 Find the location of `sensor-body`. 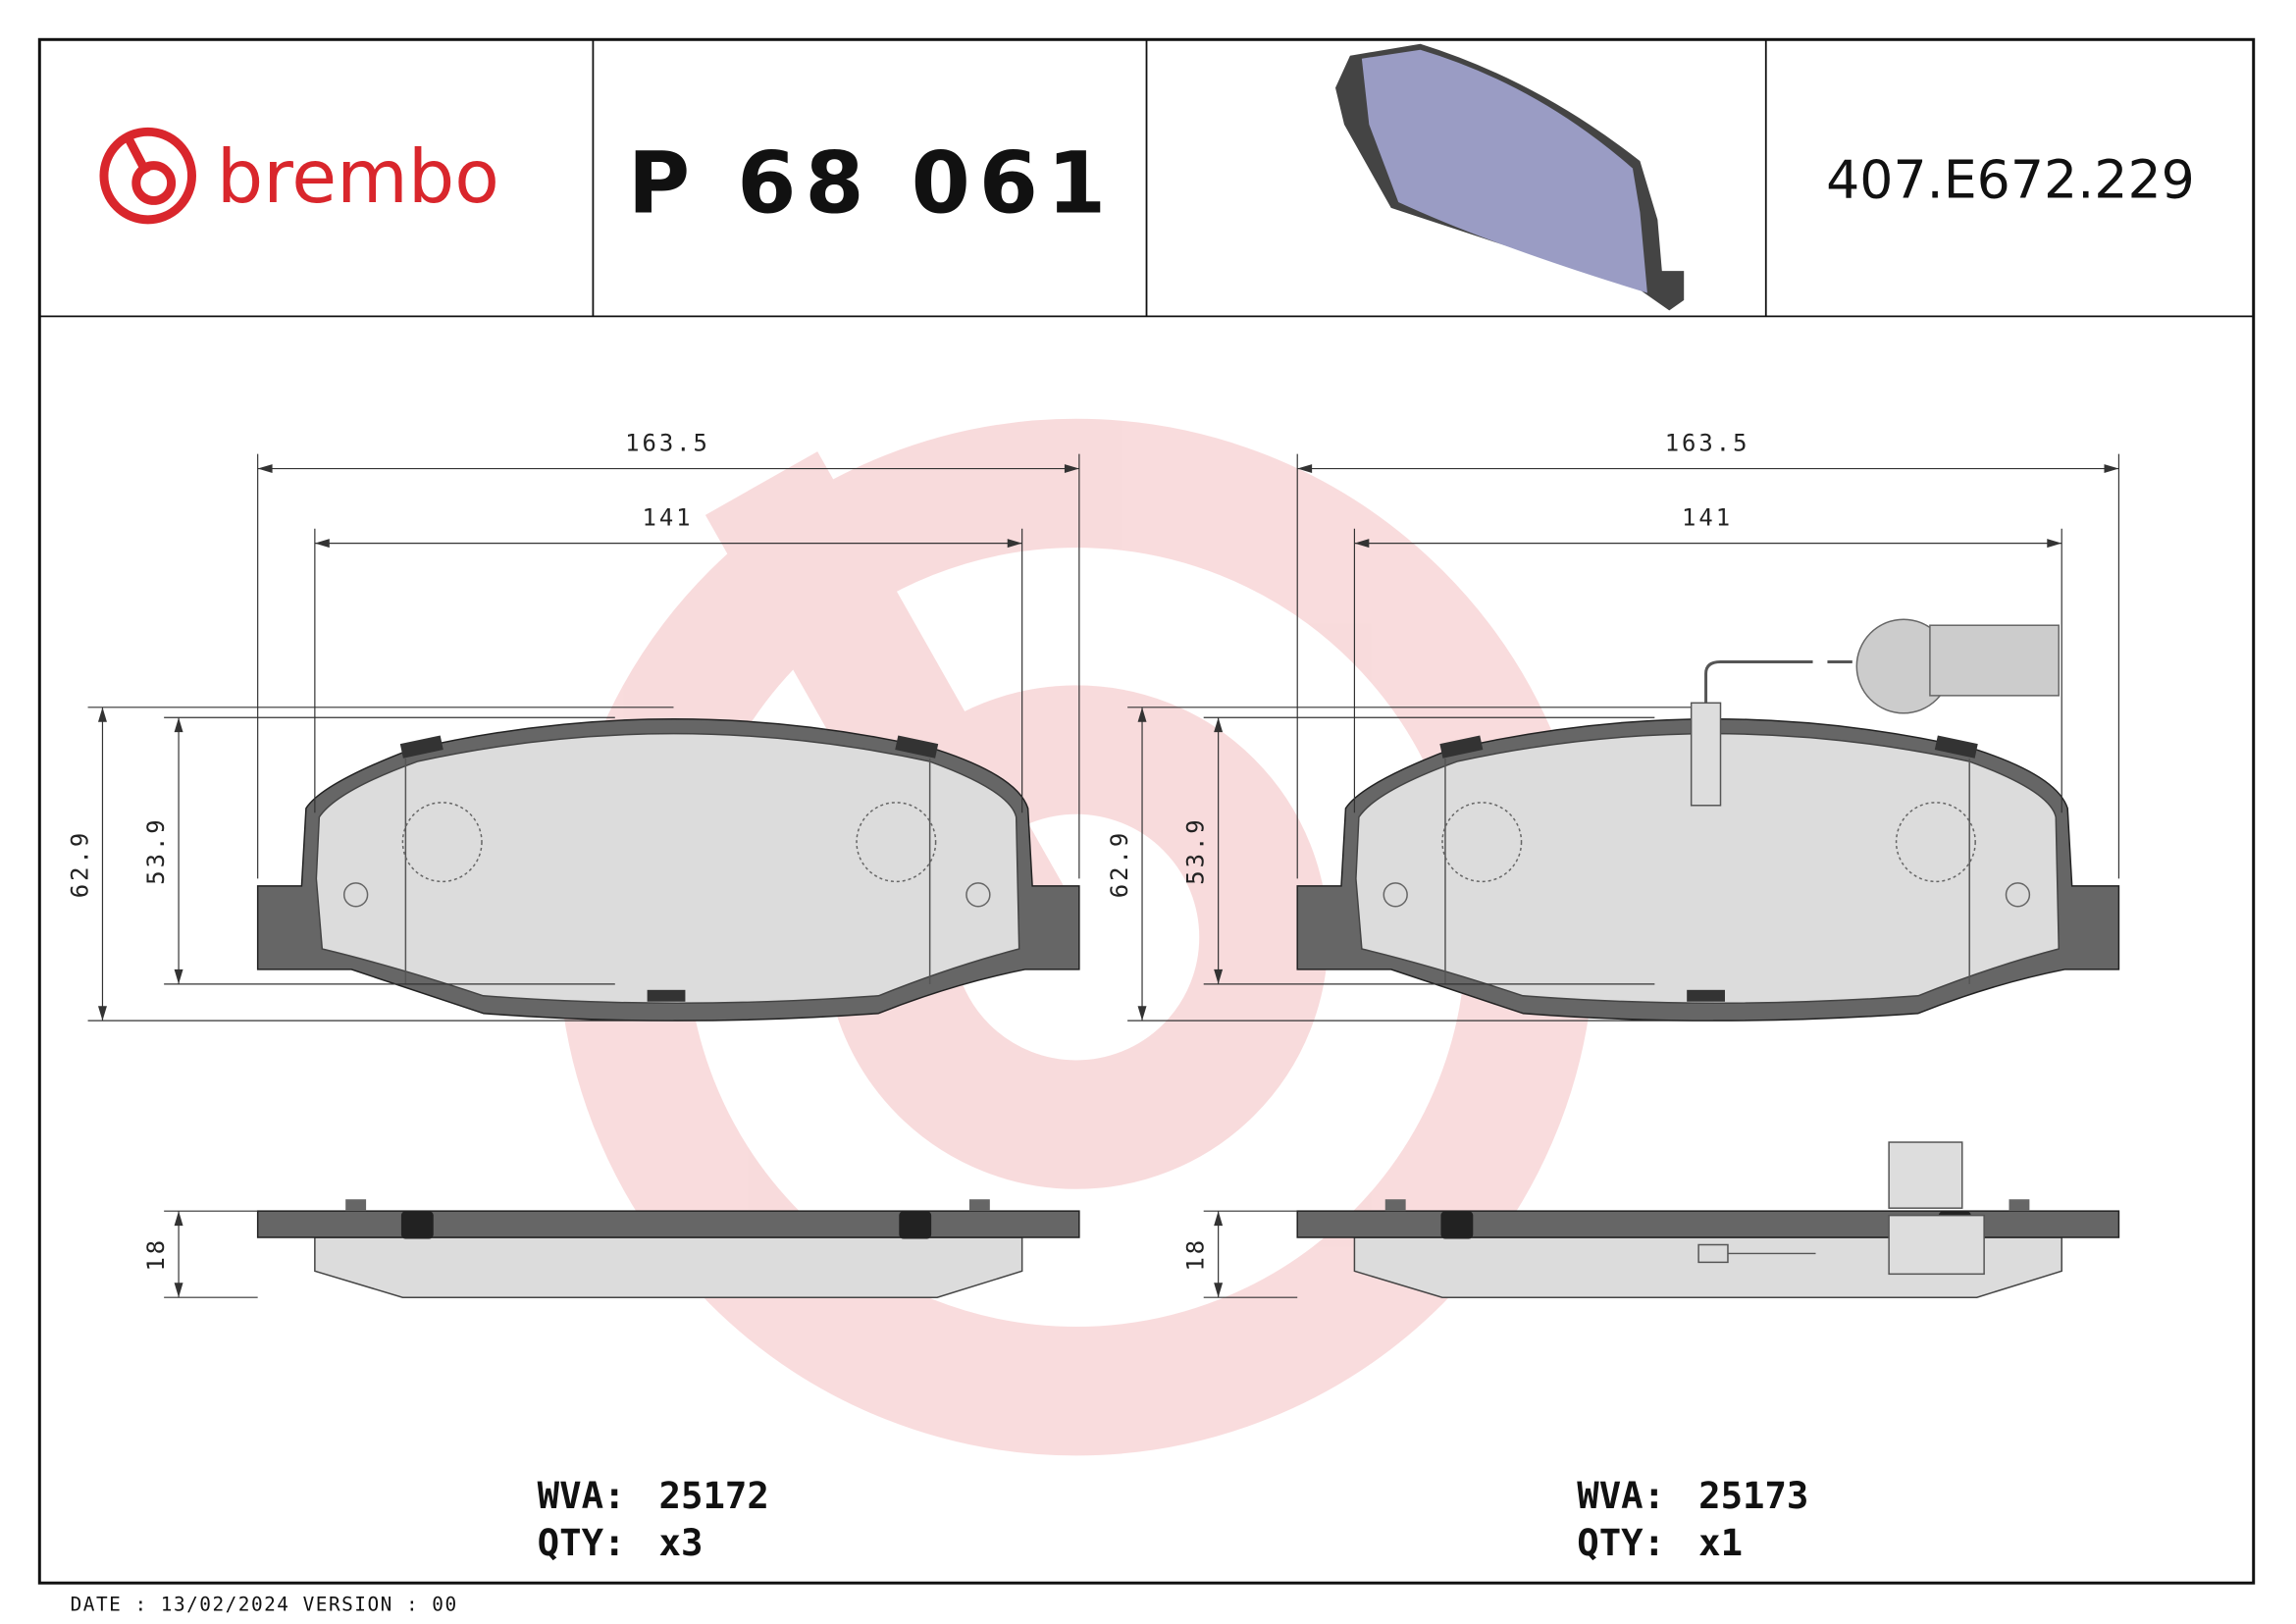

sensor-body is located at coordinates (1706, 754).